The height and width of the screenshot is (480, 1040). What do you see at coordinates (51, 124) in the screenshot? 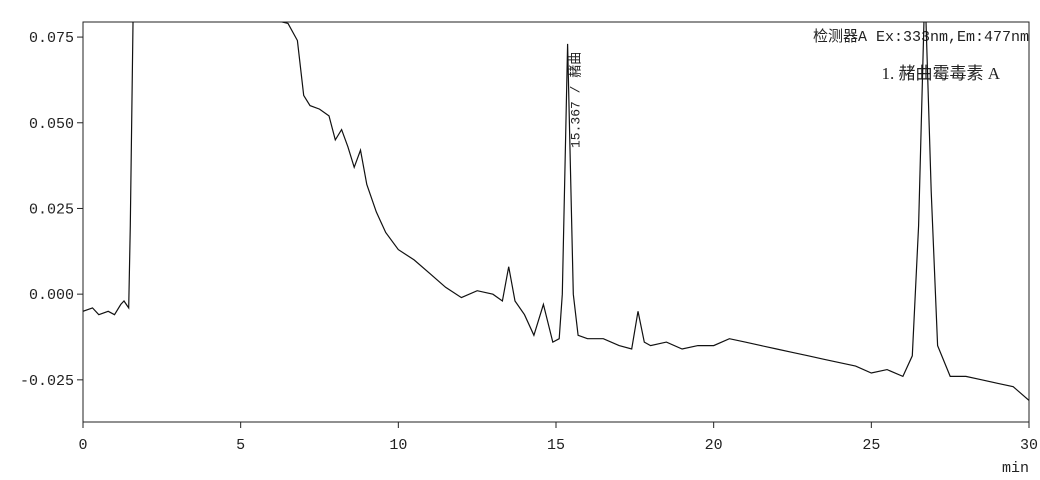
I see `y-tick-label: 0.050` at bounding box center [51, 124].